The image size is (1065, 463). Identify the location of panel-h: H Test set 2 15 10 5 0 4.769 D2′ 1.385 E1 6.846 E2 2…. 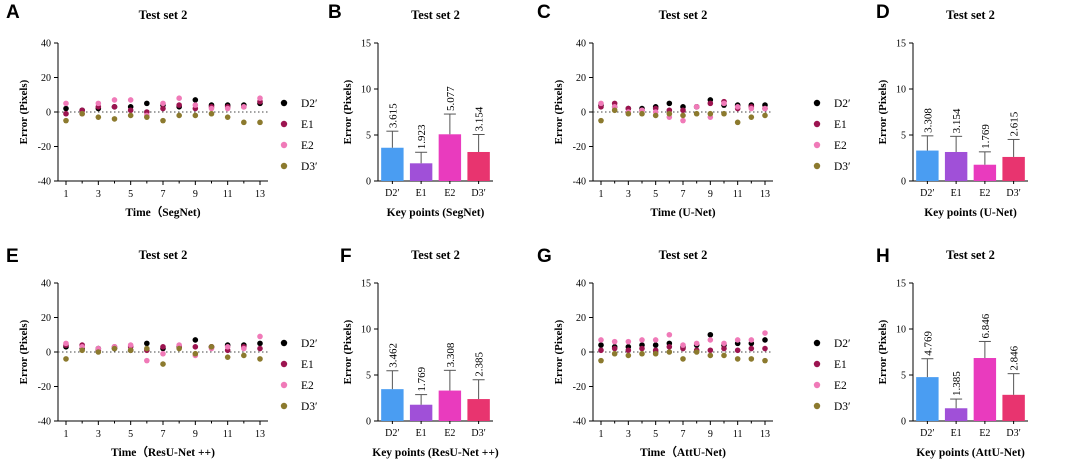
(952, 352).